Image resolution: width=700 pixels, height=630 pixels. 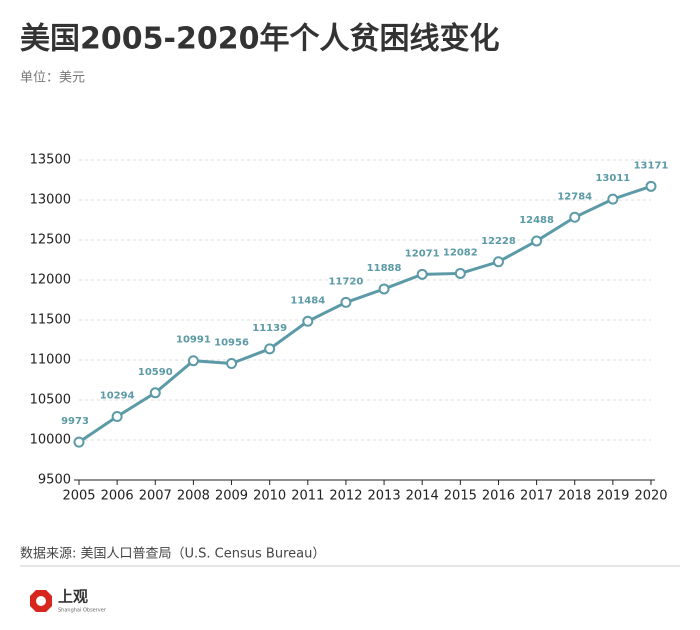 I want to click on data-label: 11484, so click(x=307, y=300).